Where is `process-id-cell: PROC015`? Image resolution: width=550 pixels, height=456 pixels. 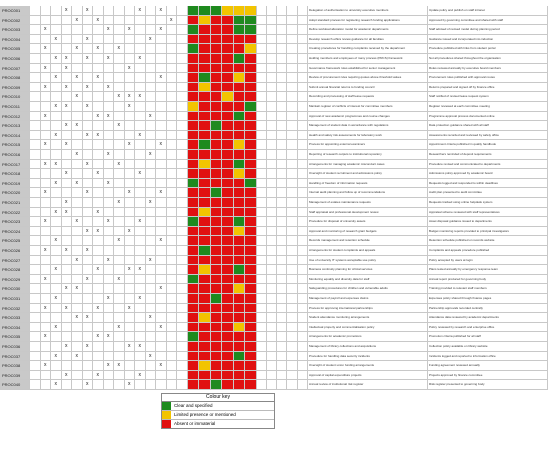 process-id-cell: PROC015 is located at coordinates (15, 145).